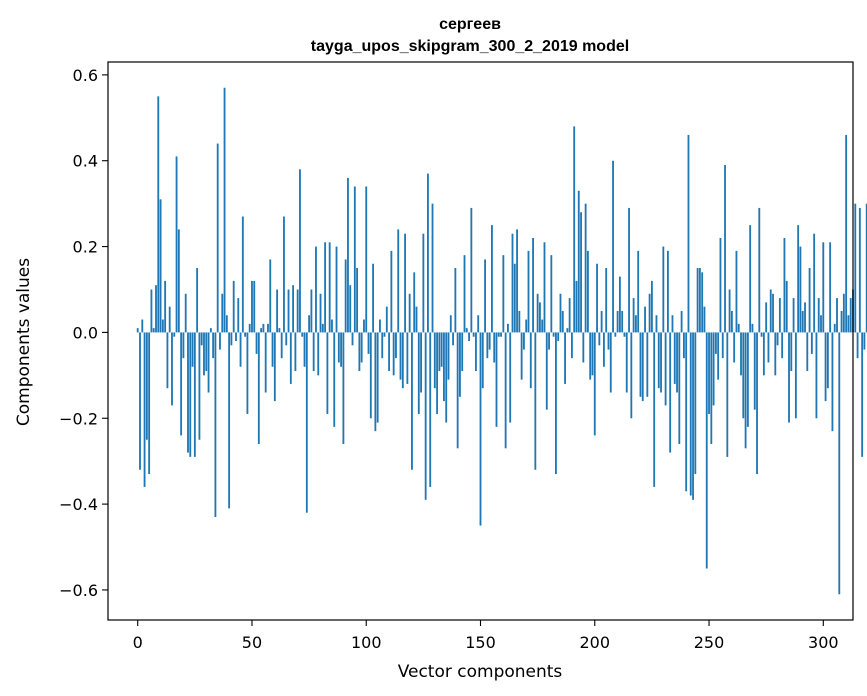  I want to click on x-tick-label: 150, so click(480, 642).